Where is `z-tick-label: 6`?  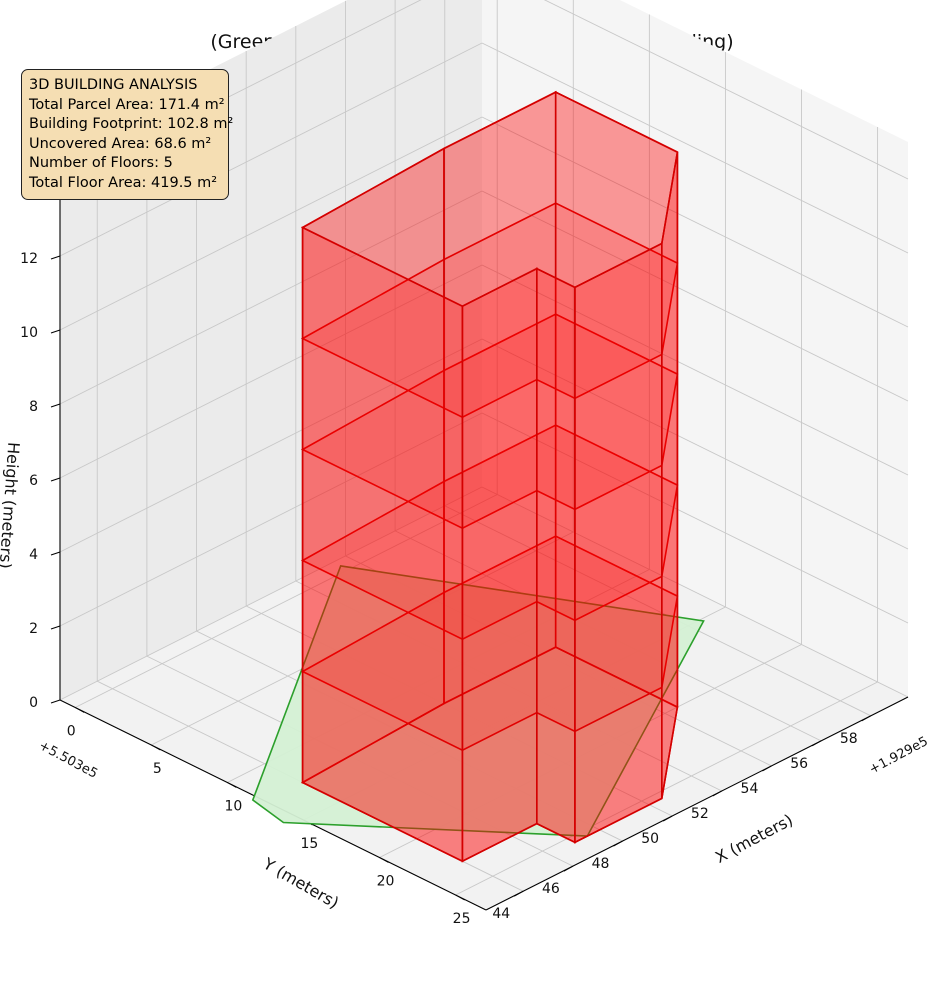 z-tick-label: 6 is located at coordinates (33, 481).